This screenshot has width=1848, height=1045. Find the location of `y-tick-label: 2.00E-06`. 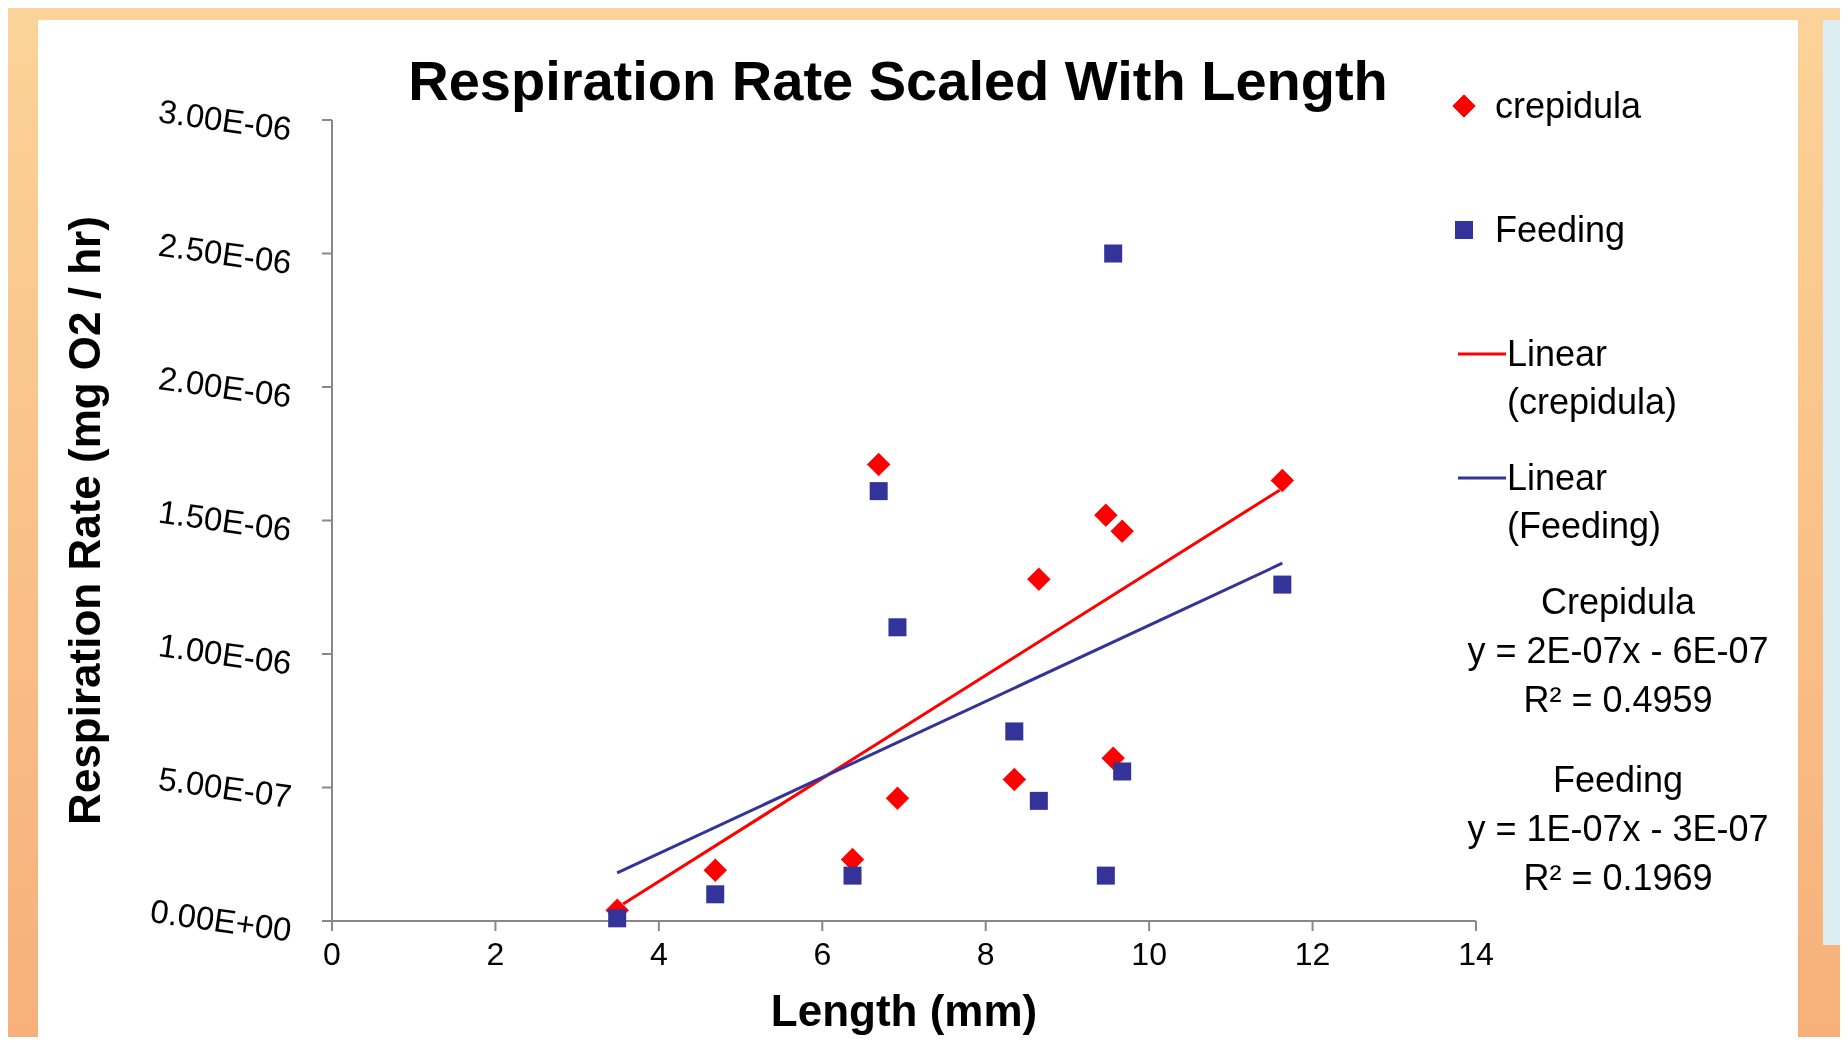

y-tick-label: 2.00E-06 is located at coordinates (225, 387).